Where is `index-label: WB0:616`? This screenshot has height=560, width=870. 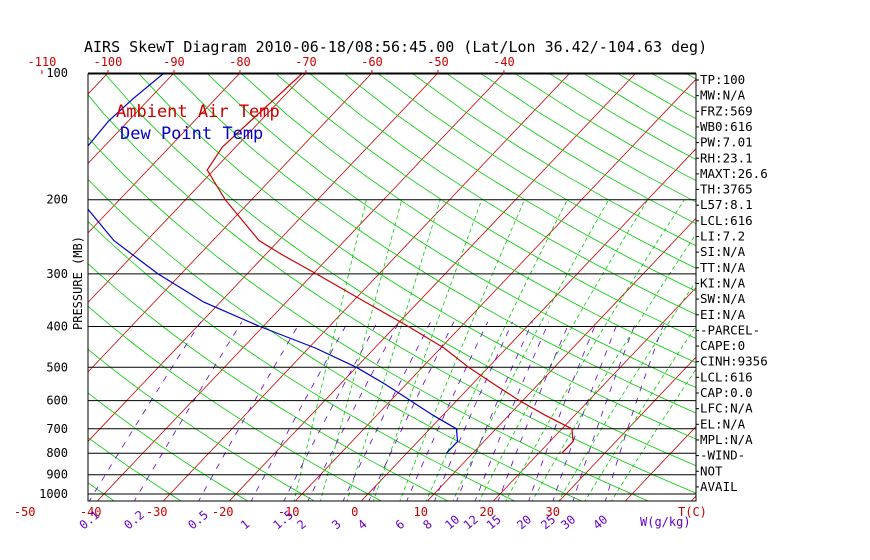 index-label: WB0:616 is located at coordinates (726, 126).